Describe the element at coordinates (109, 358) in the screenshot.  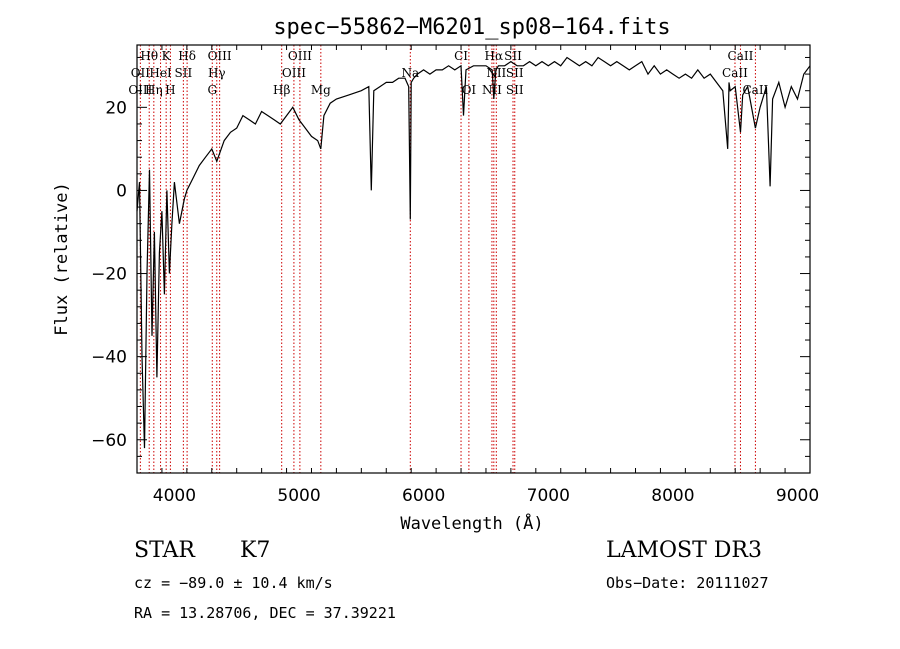
I see `y-tick-label-1: −40` at that location.